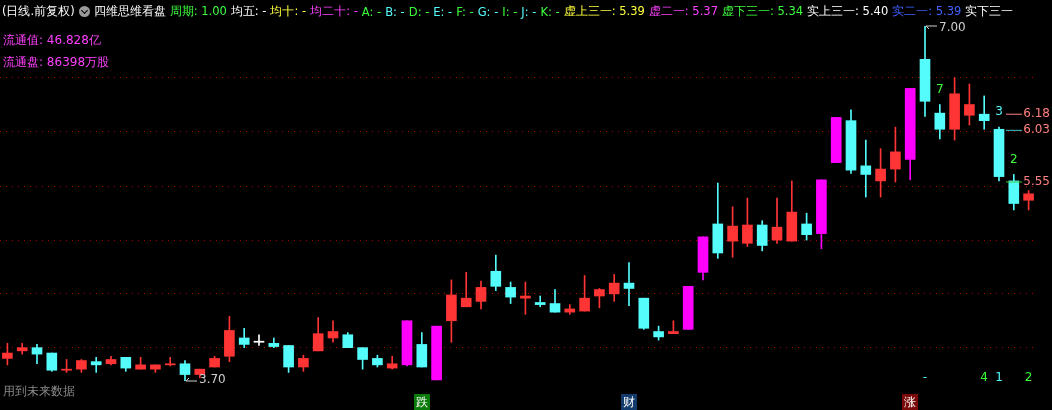  I want to click on text: 涨, so click(910, 402).